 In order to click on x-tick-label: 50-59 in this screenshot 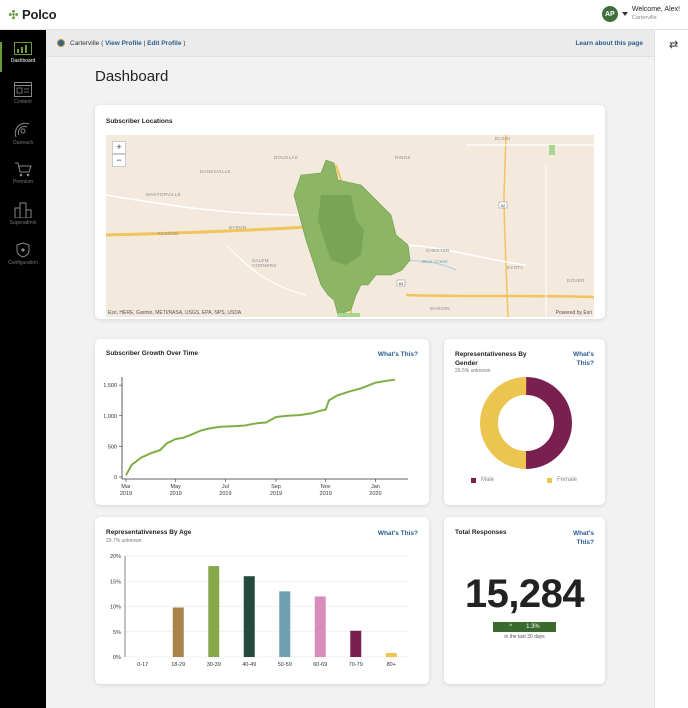, I will do `click(285, 665)`.